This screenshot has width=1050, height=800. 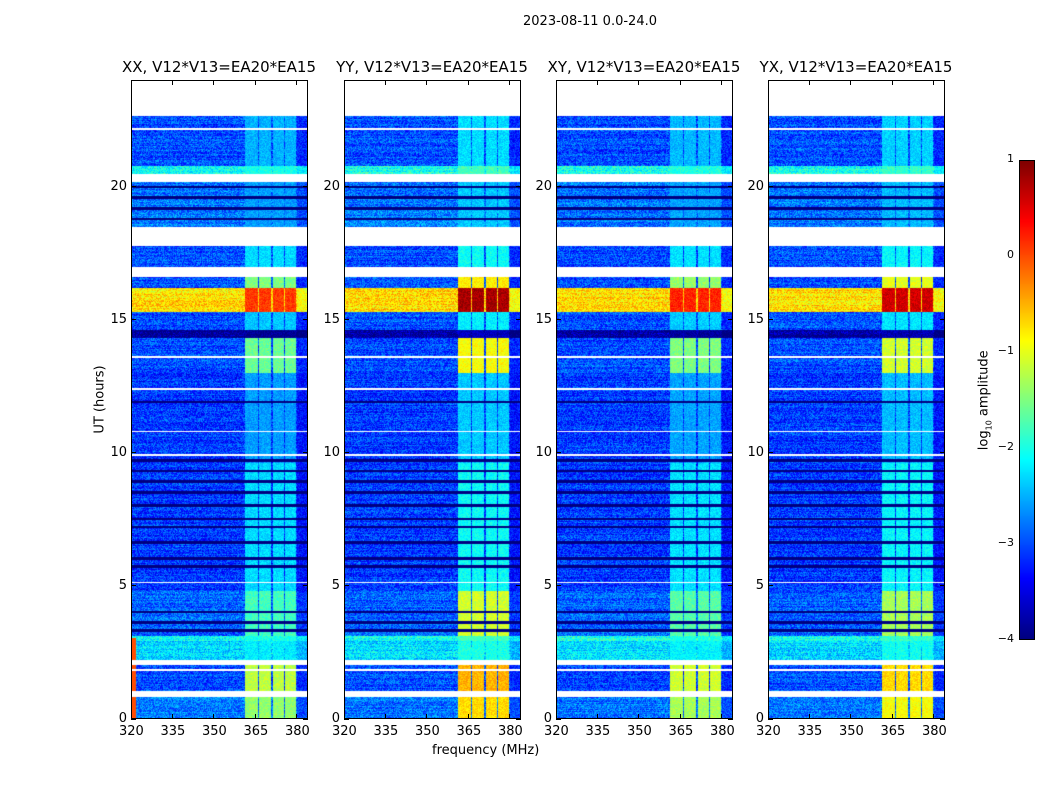 I want to click on colorbar, so click(x=1027, y=400).